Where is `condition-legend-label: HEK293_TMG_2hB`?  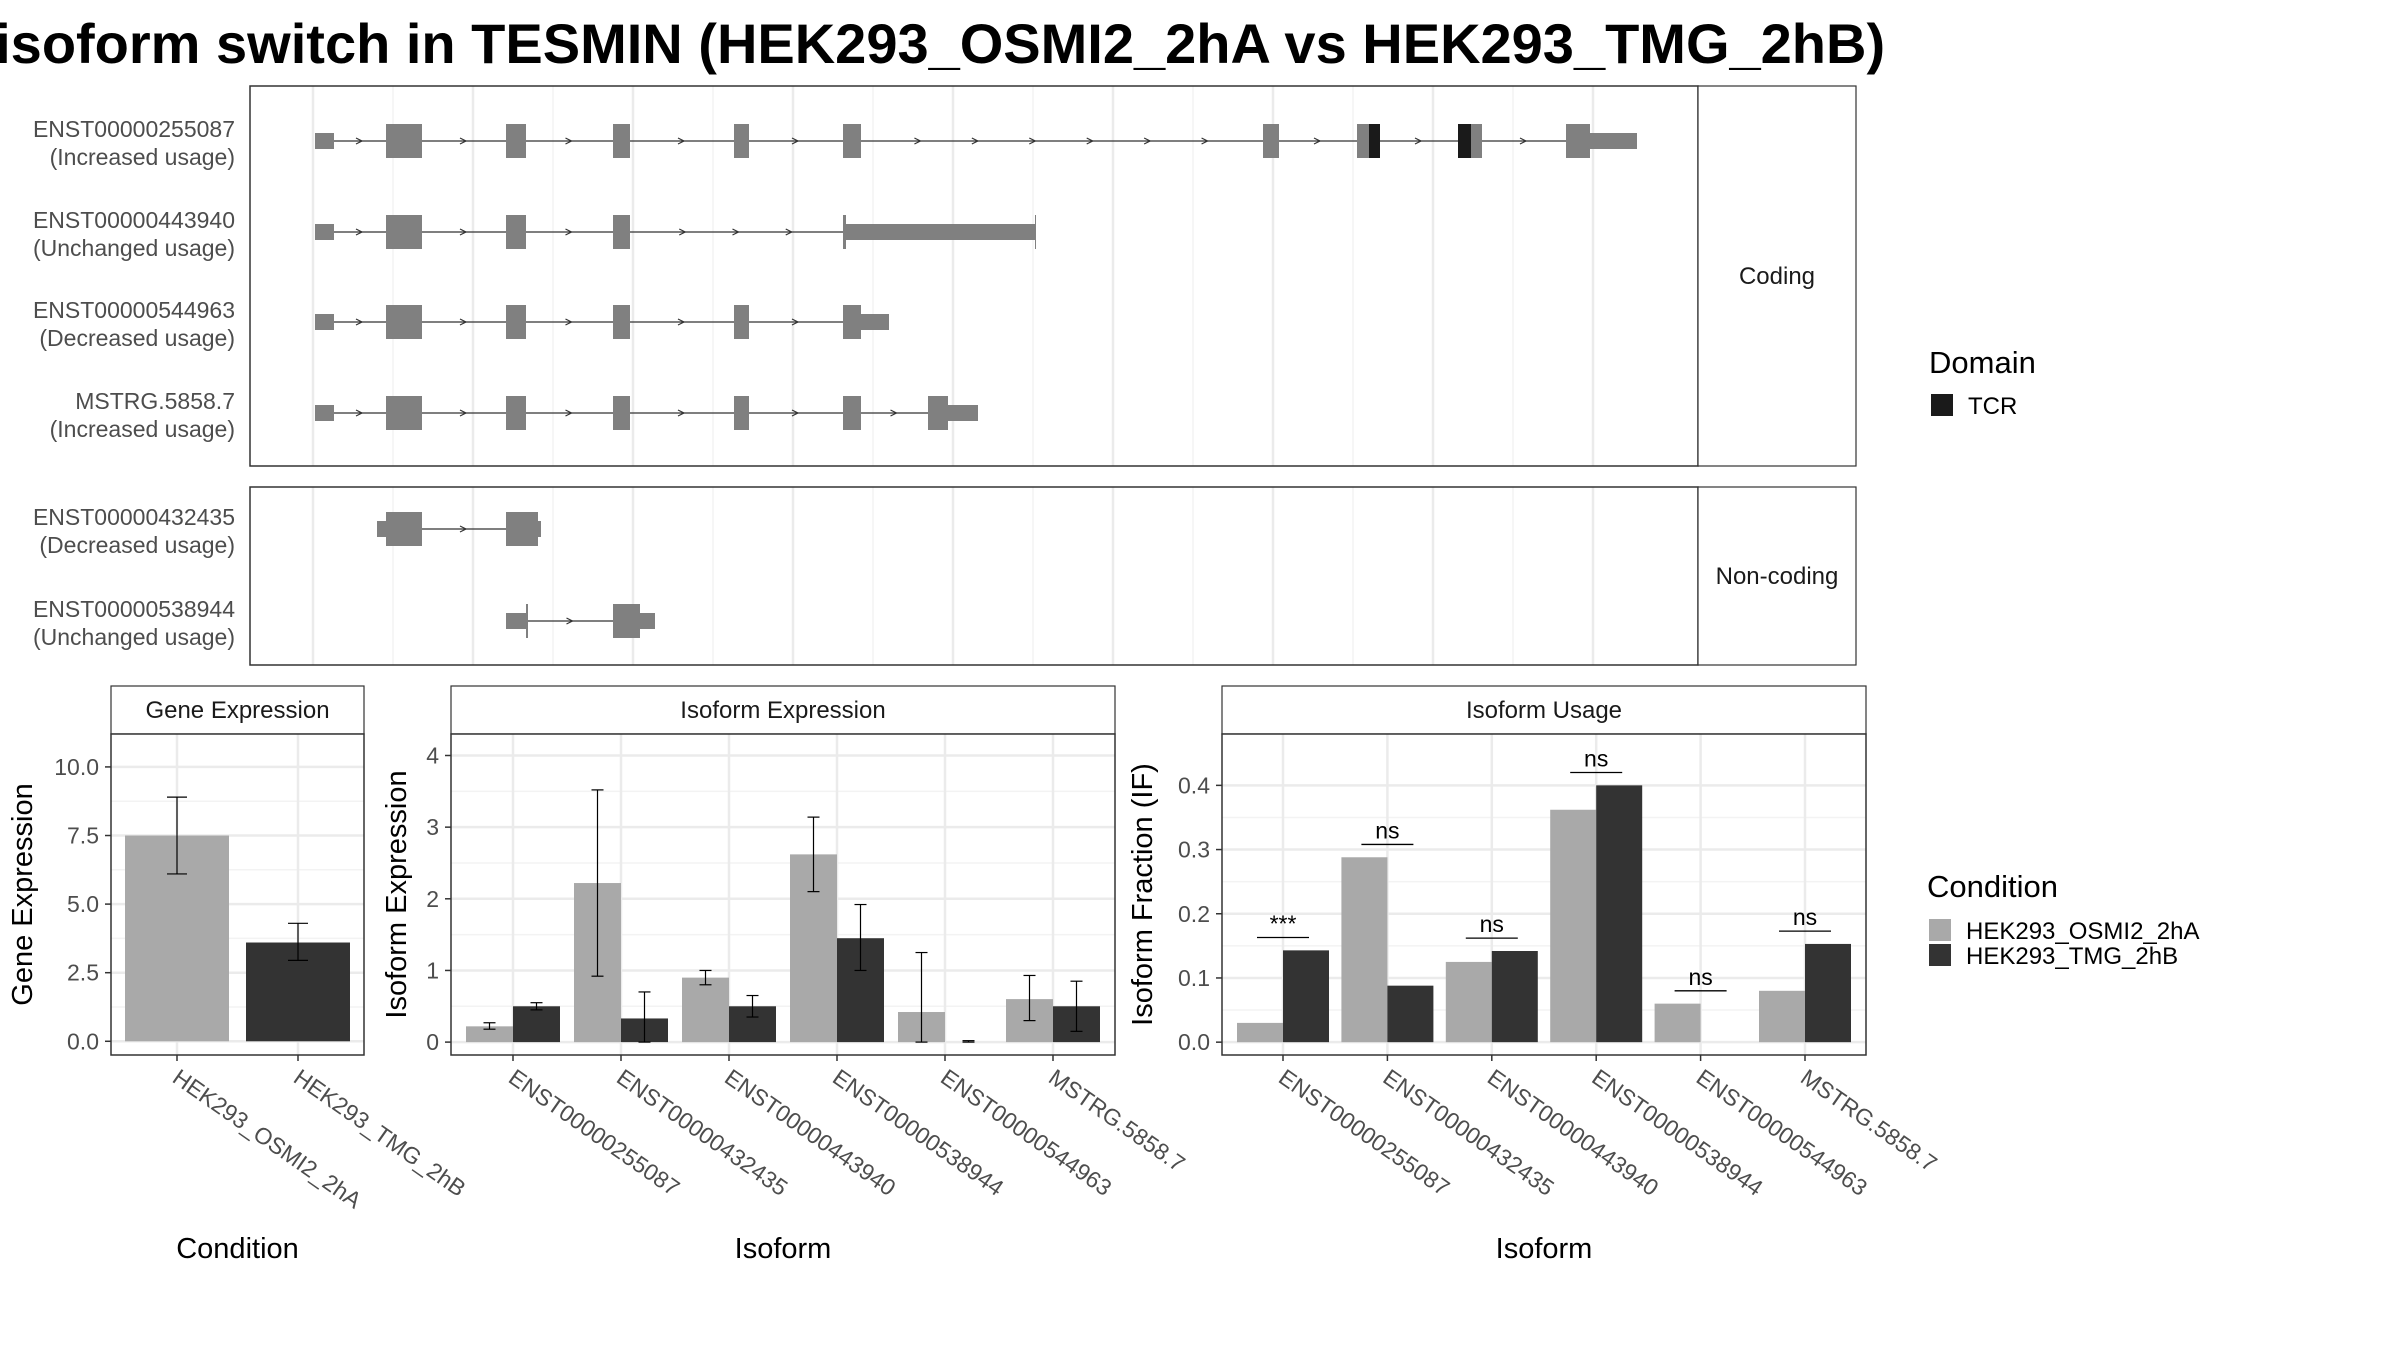 condition-legend-label: HEK293_TMG_2hB is located at coordinates (2072, 956).